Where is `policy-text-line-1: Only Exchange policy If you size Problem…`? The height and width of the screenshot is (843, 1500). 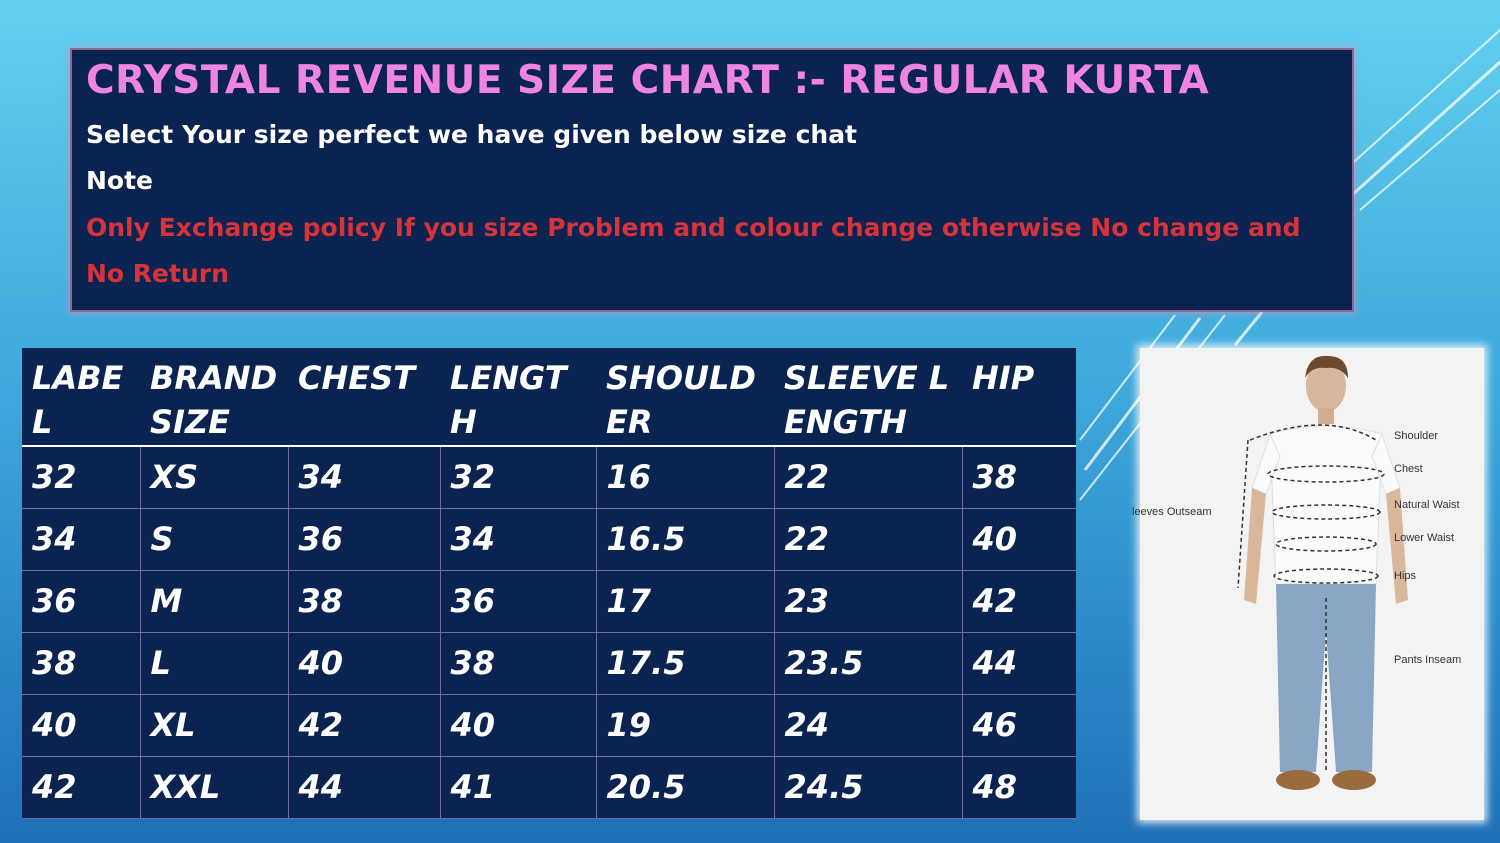
policy-text-line-1: Only Exchange policy If you size Problem… is located at coordinates (693, 227).